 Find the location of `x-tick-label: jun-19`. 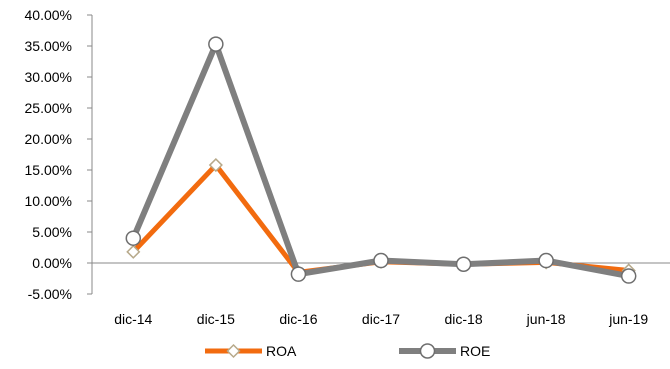

x-tick-label: jun-19 is located at coordinates (628, 319).